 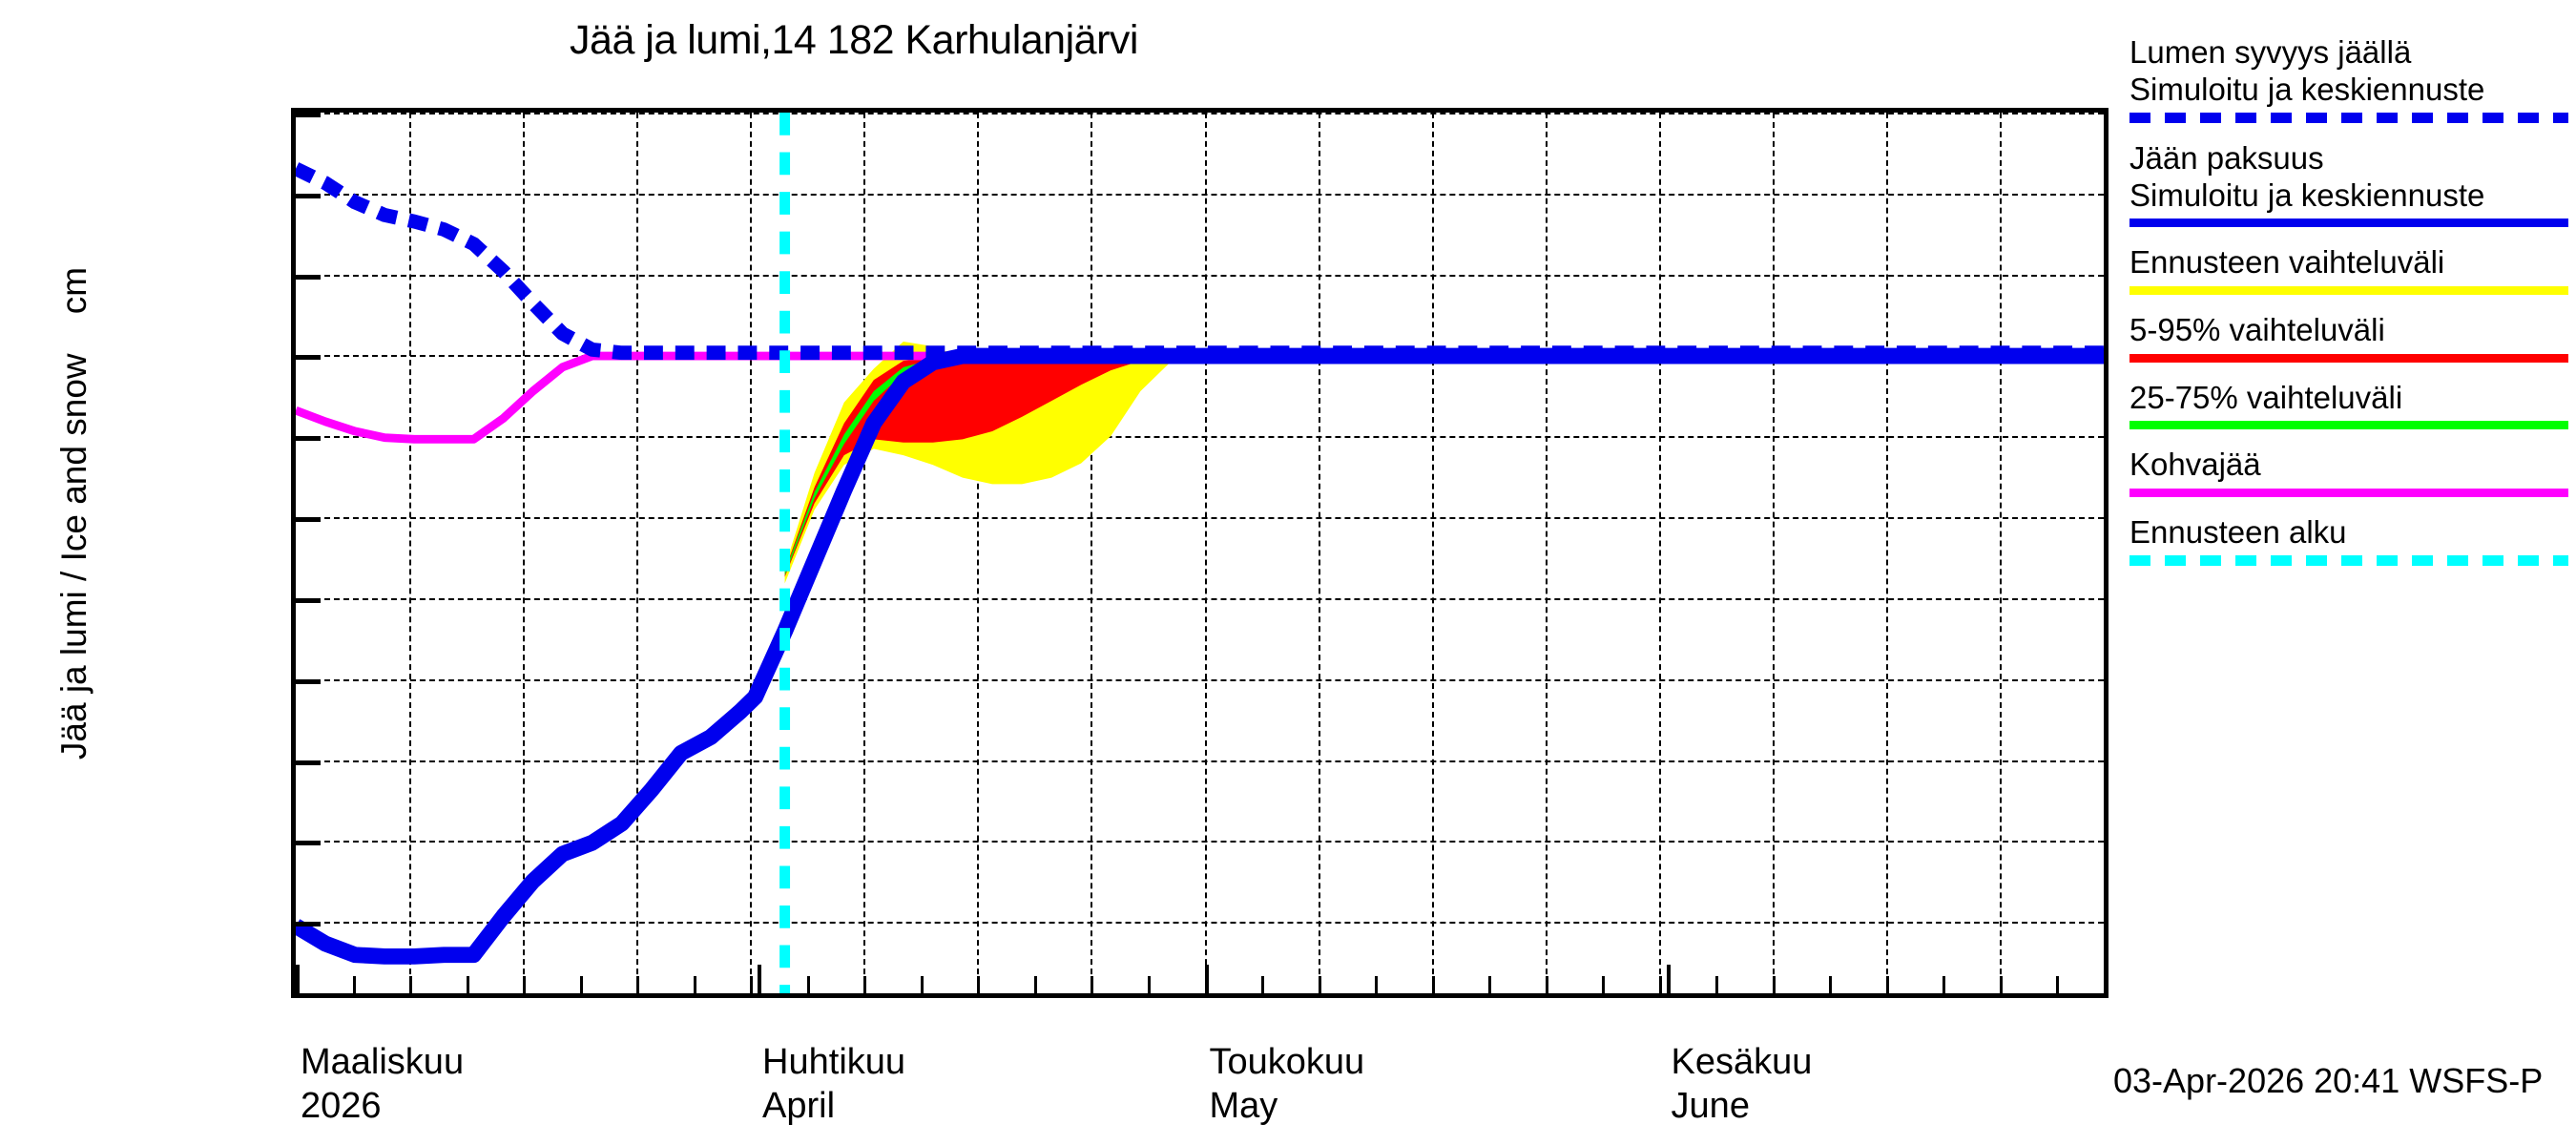 What do you see at coordinates (854, 40) in the screenshot?
I see `page-title: Jää ja lumi,14 182 Karhulanjärvi` at bounding box center [854, 40].